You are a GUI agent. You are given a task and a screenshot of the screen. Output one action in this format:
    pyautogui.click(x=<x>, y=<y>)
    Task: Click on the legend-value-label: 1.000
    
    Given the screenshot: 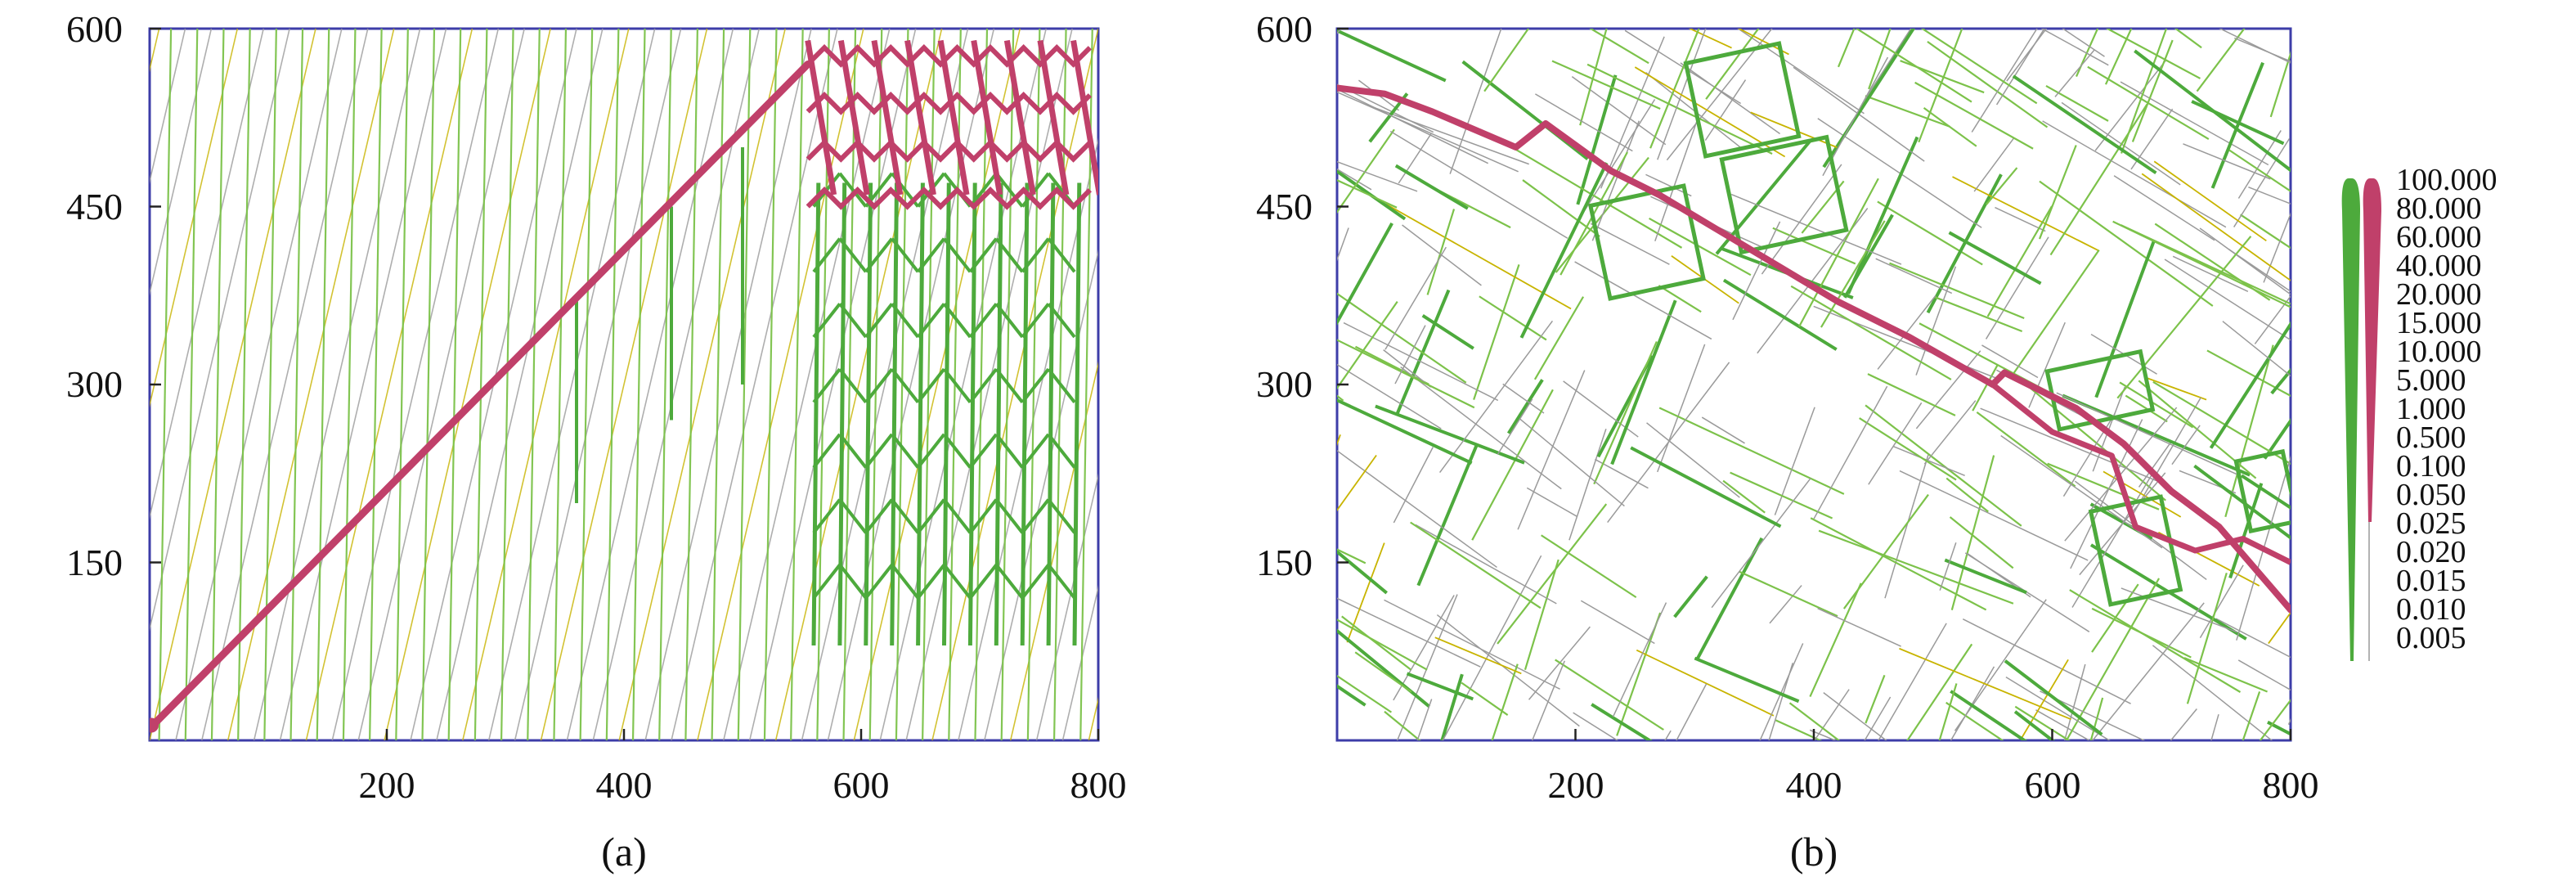 What is the action you would take?
    pyautogui.click(x=2431, y=409)
    